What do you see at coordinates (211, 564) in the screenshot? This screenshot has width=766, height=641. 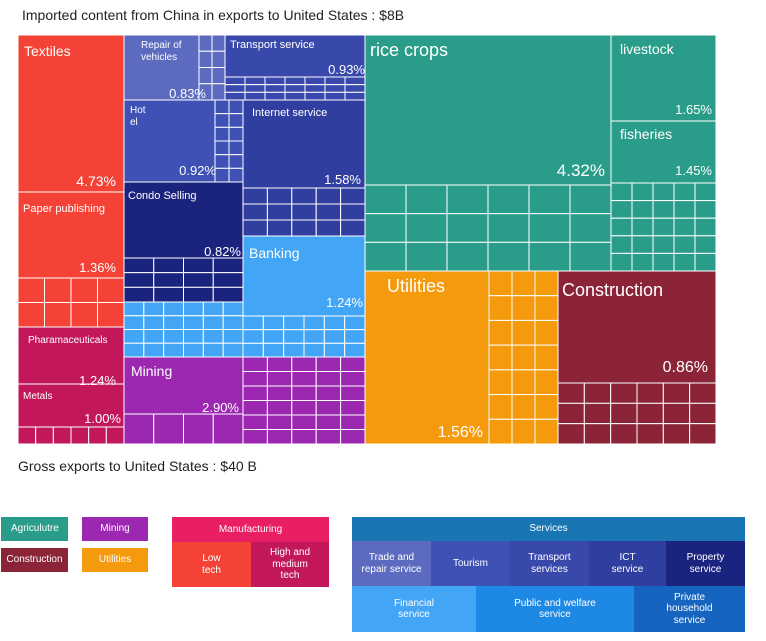 I see `legend-item-low-tech: Low tech` at bounding box center [211, 564].